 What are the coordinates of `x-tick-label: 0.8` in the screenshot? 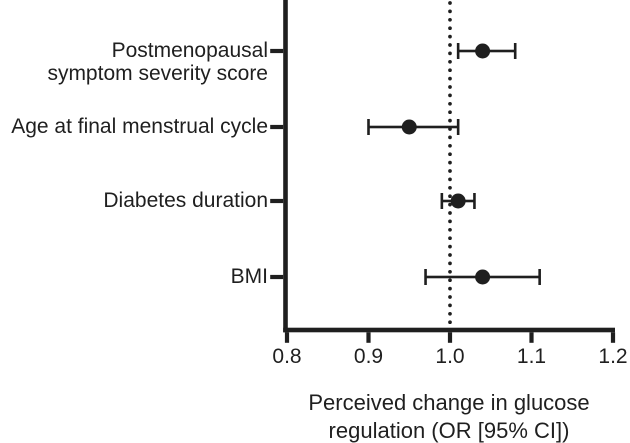 It's located at (287, 356).